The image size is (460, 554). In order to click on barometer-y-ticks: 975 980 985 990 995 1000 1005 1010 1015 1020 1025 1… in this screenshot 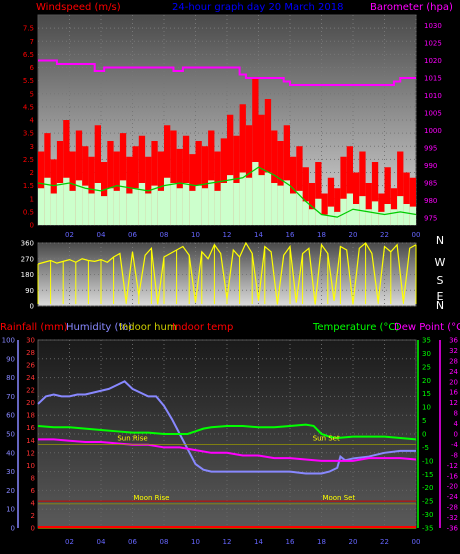, I will do `click(433, 122)`.